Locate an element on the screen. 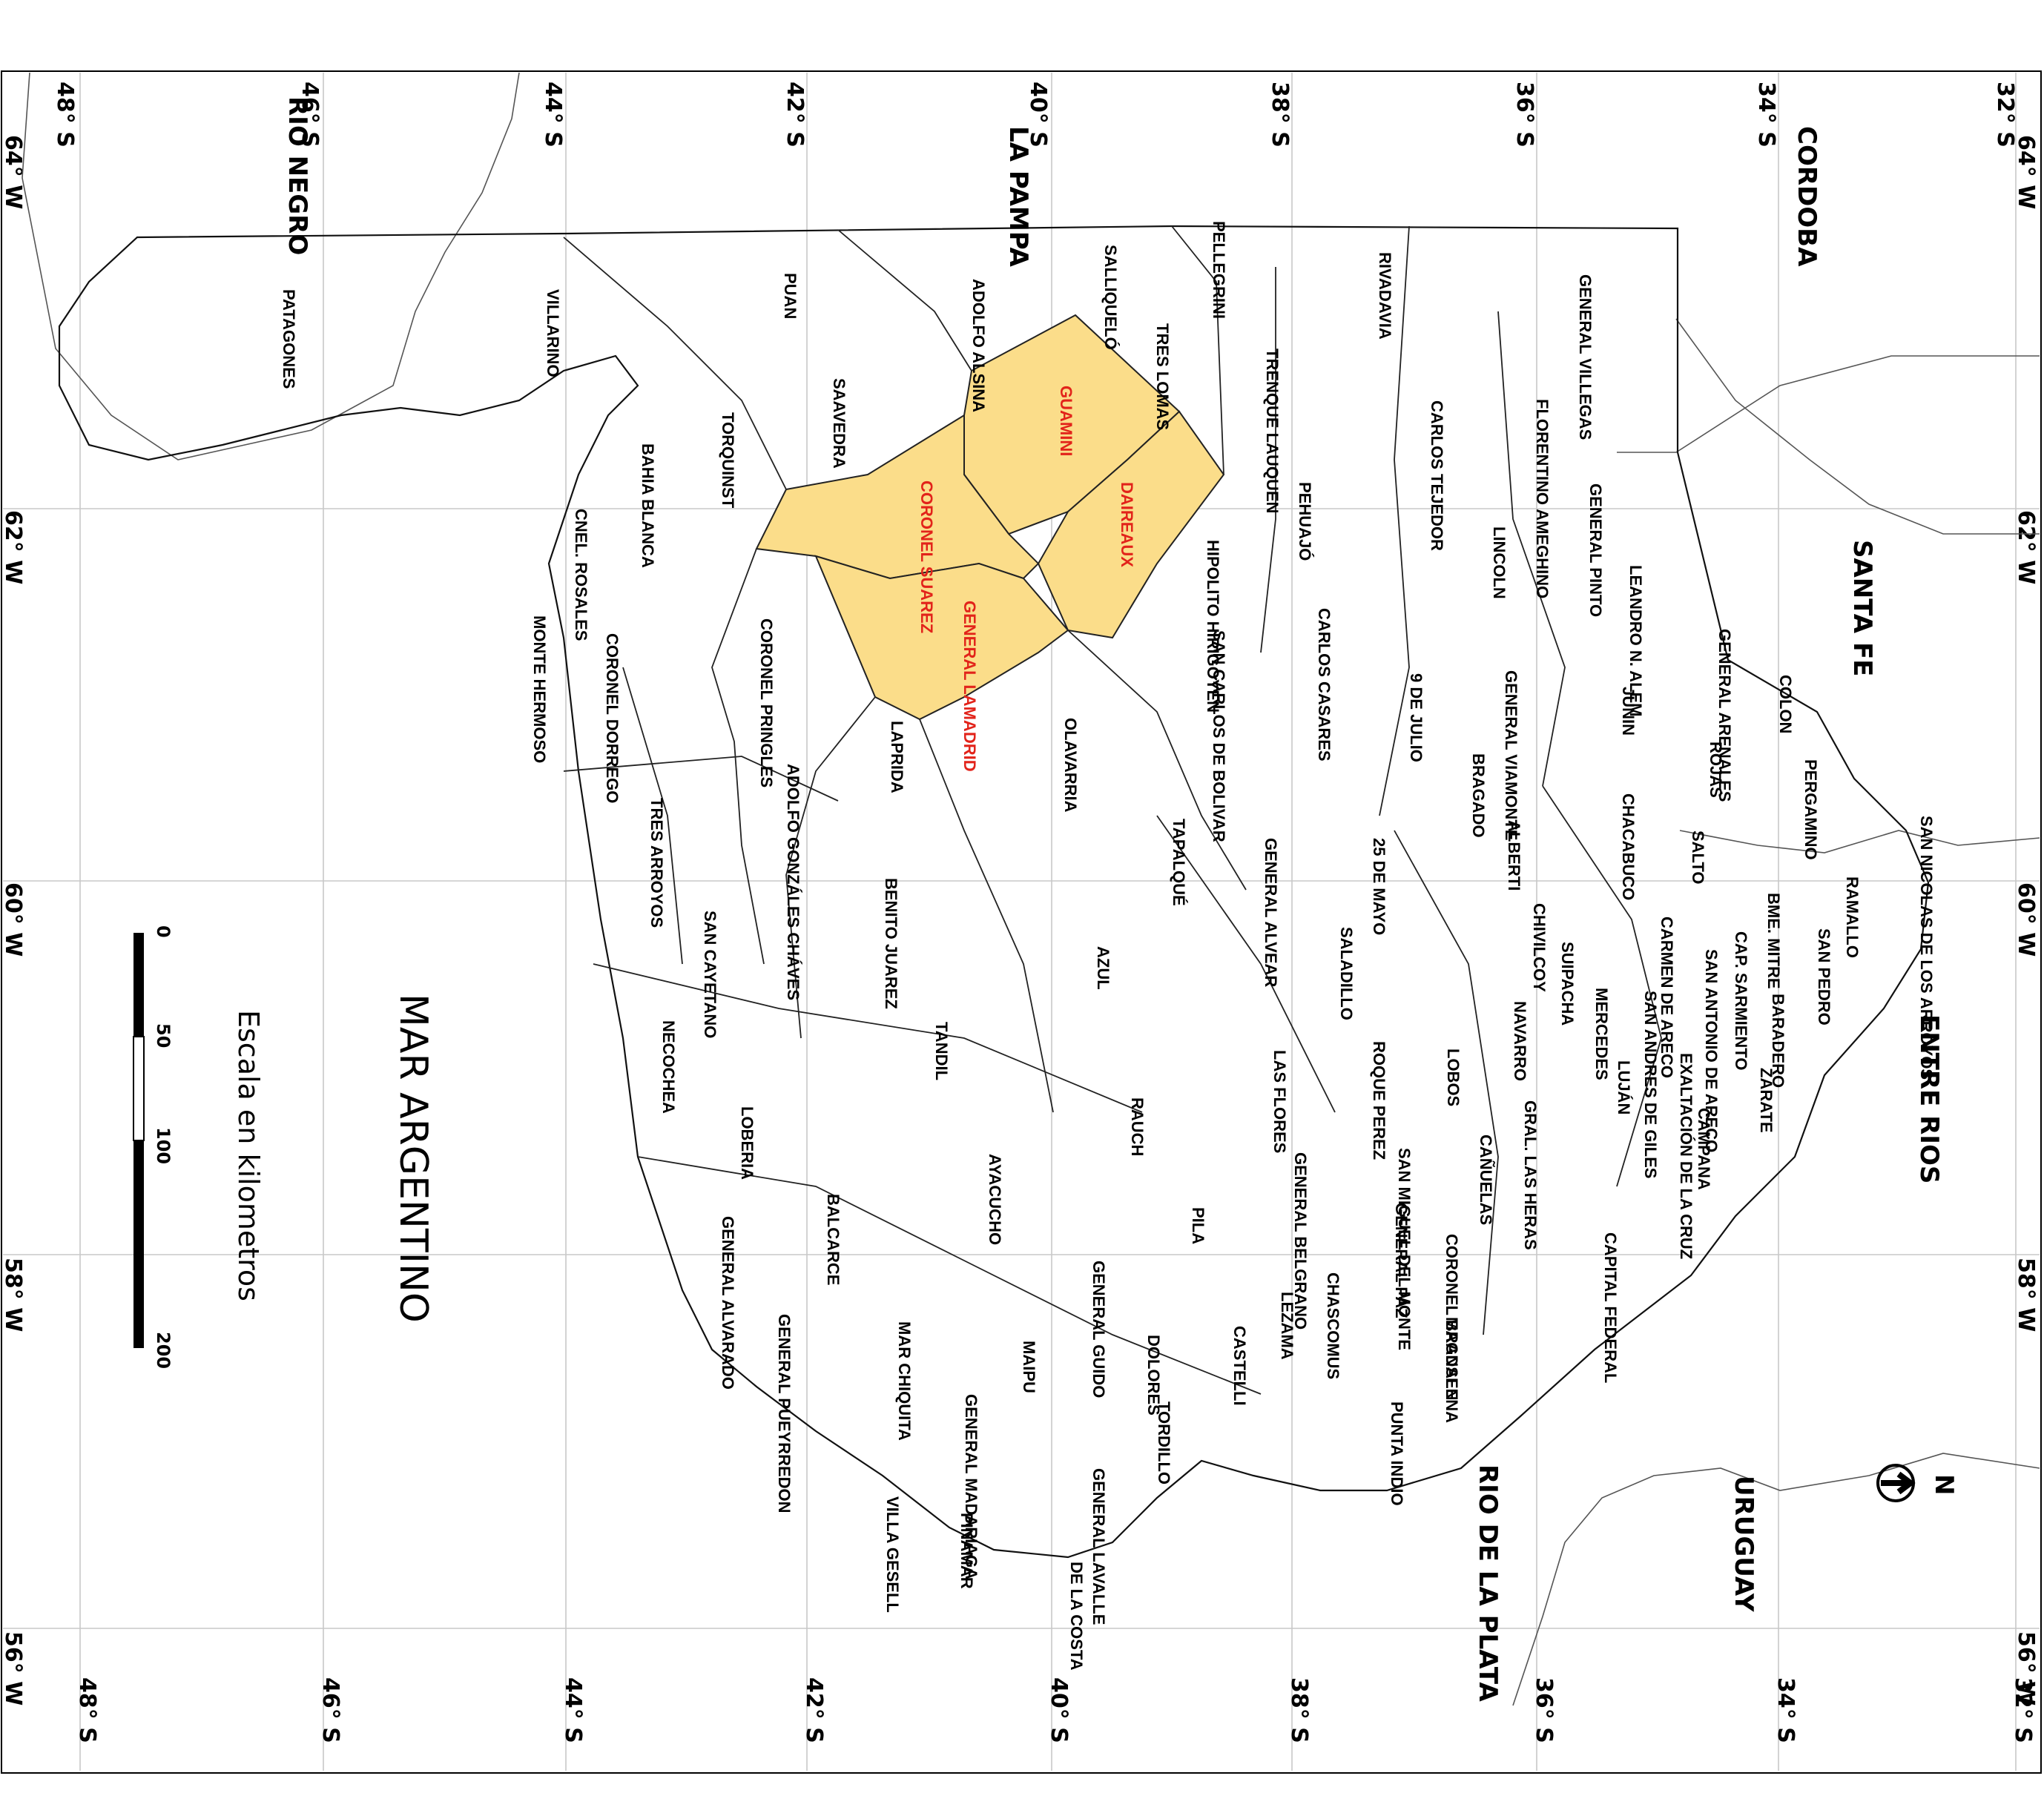  label-partido: ALBERTI is located at coordinates (1514, 855).